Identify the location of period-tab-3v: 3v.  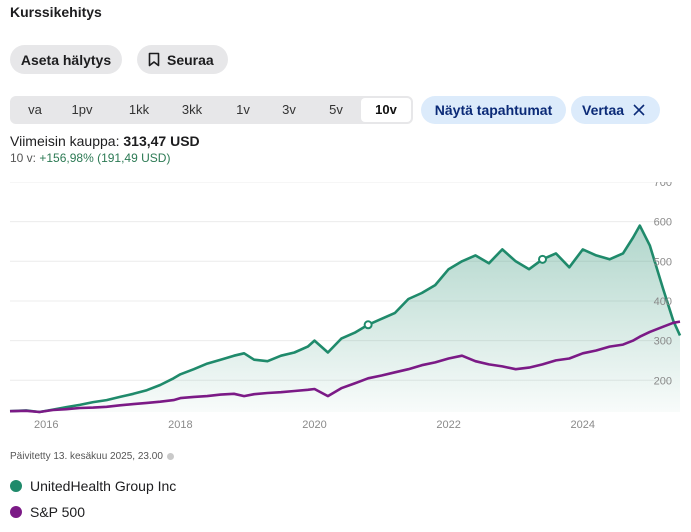
(289, 109).